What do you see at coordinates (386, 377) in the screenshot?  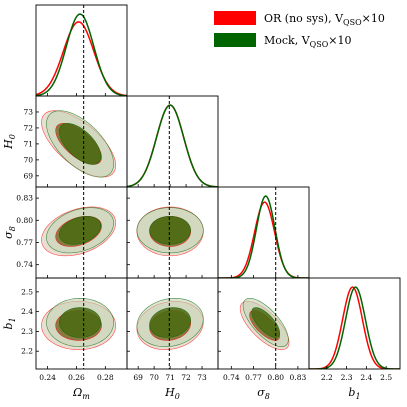 I see `x-tick-label-b1: 2.5` at bounding box center [386, 377].